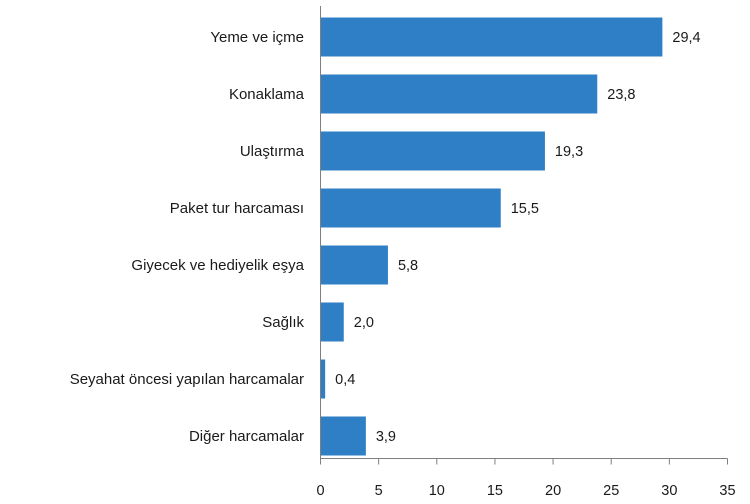  What do you see at coordinates (727, 491) in the screenshot?
I see `x-tick-label-35: 35` at bounding box center [727, 491].